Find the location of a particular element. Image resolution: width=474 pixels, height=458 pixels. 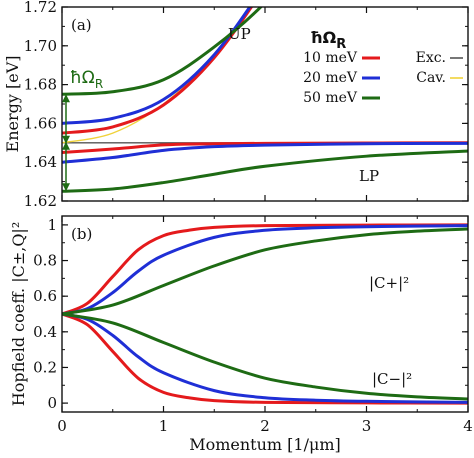

x-axis-label: Momentum [1/μm] is located at coordinates (265, 444).